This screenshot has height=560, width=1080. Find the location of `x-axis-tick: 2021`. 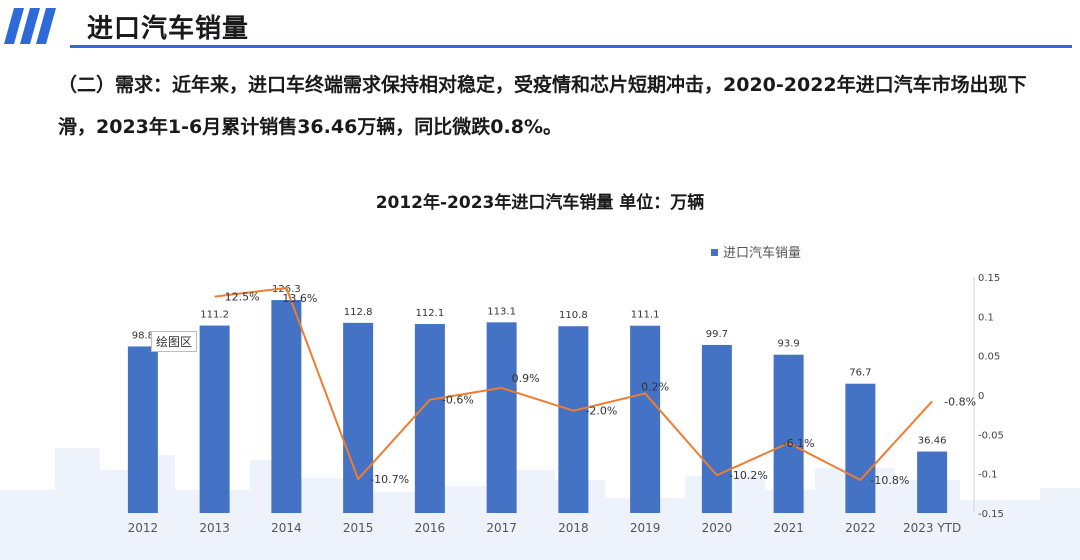

x-axis-tick: 2021 is located at coordinates (788, 528).